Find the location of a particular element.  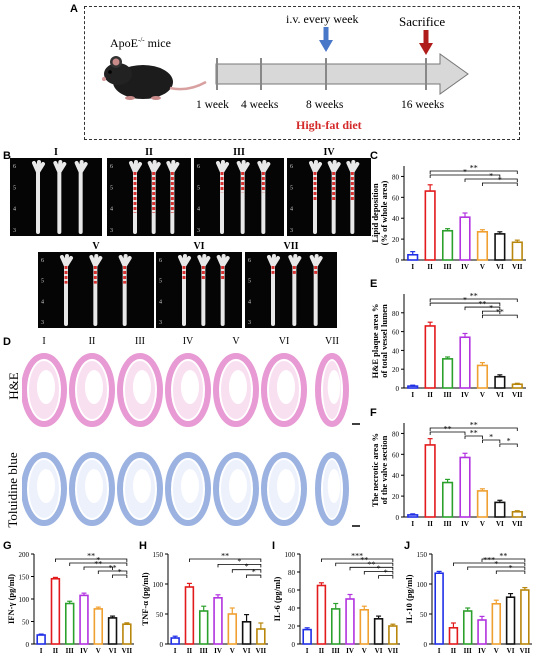

aorta-photo-V: 6 5 4 3 is located at coordinates (96, 290).